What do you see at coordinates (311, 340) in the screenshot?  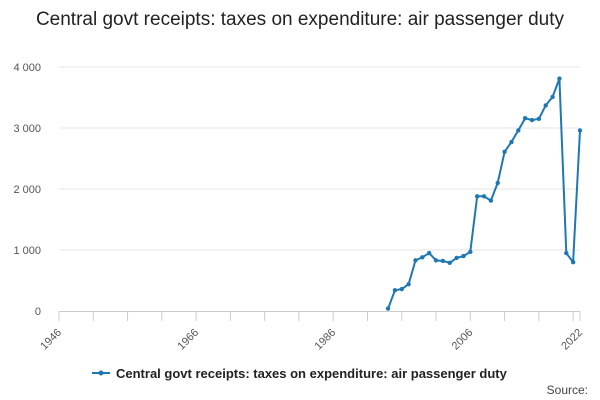 I see `x-tick-labels: 1946 1966 1986 2006 2022` at bounding box center [311, 340].